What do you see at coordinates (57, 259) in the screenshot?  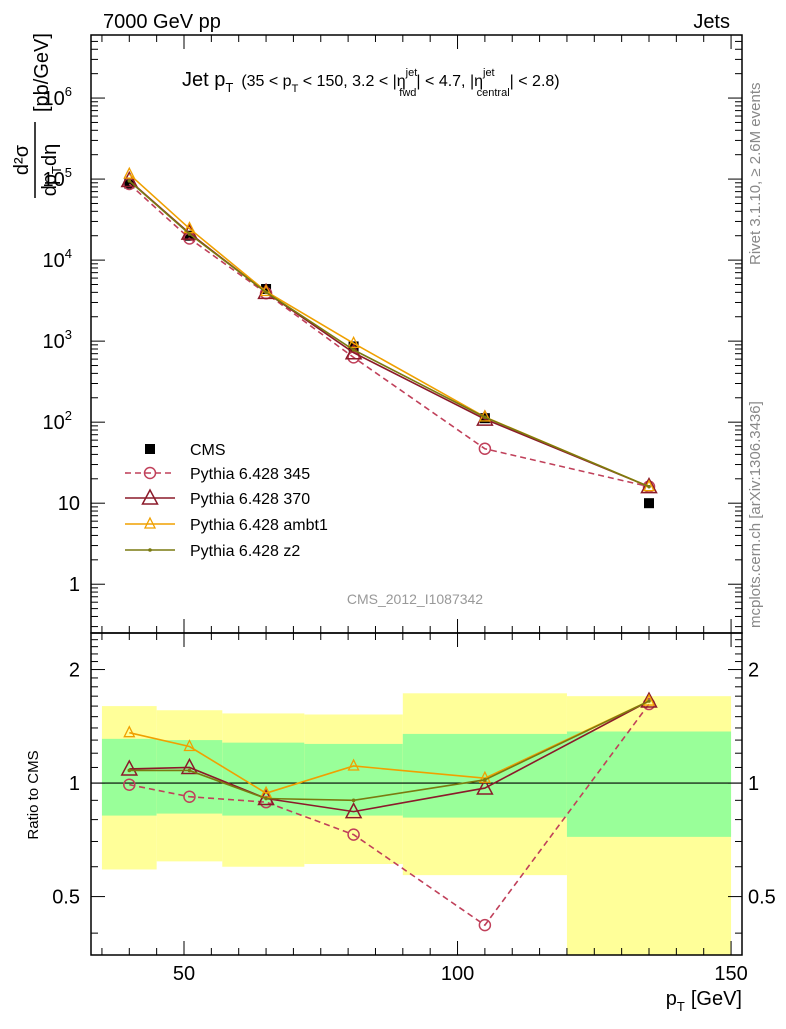 I see `main-ytick-label: 10⁴` at bounding box center [57, 259].